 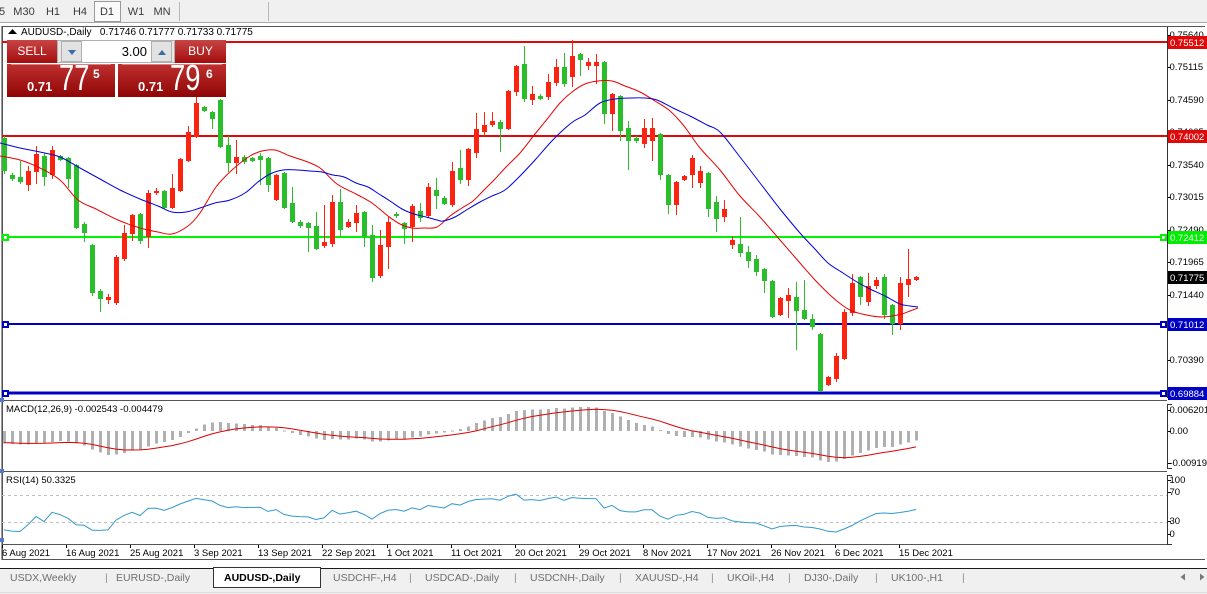 What do you see at coordinates (156, 553) in the screenshot?
I see `svg-text: 25 Aug 2021` at bounding box center [156, 553].